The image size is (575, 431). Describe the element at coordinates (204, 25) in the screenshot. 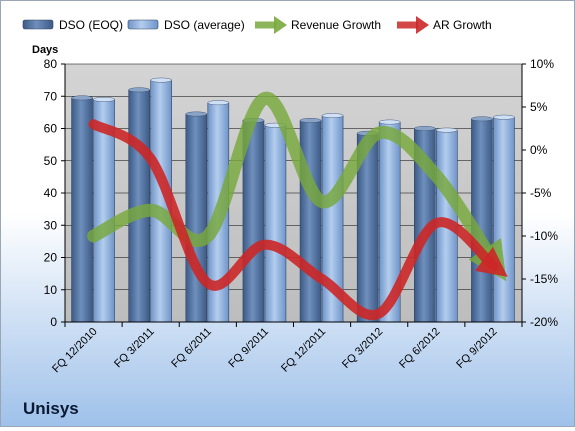

I see `legend-label: DSO (average)` at that location.